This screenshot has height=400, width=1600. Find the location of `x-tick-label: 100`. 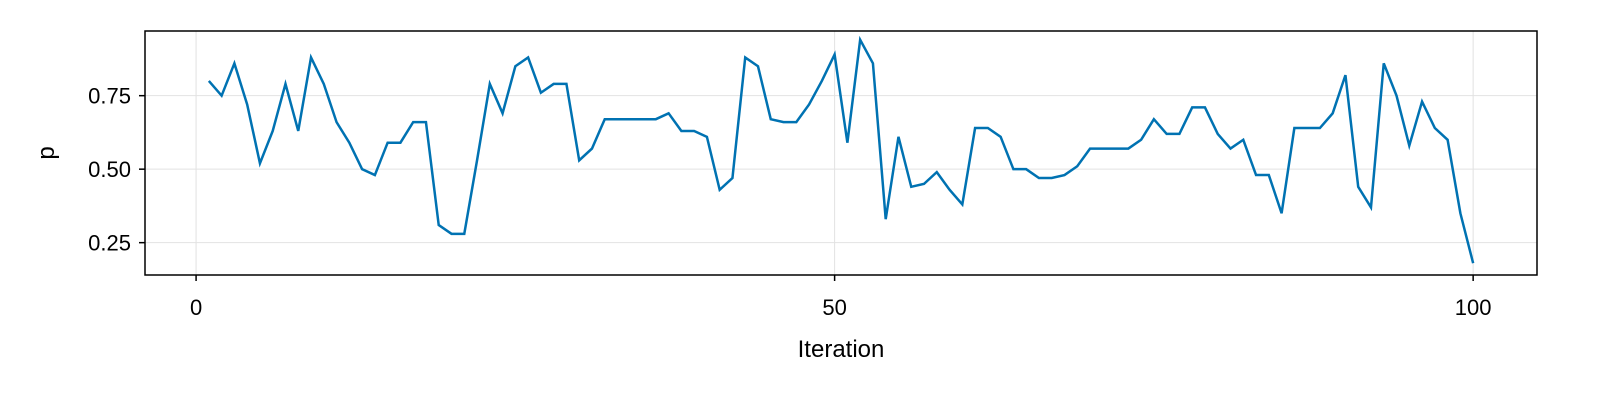

x-tick-label: 100 is located at coordinates (1473, 307).